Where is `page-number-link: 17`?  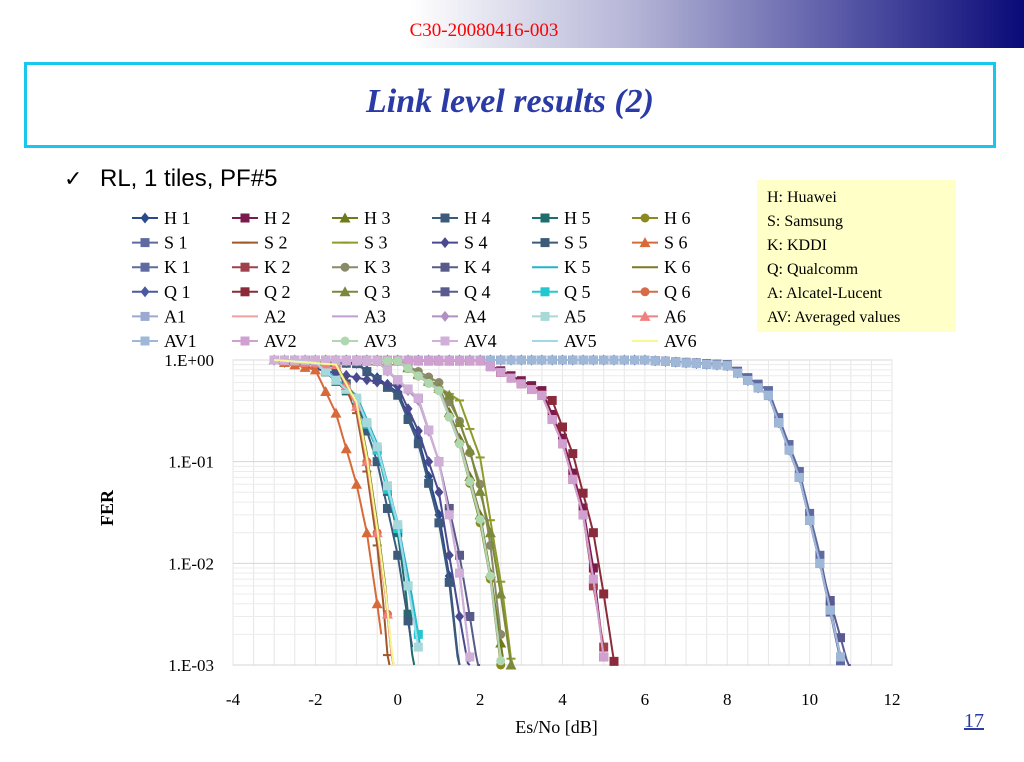 page-number-link: 17 is located at coordinates (974, 721).